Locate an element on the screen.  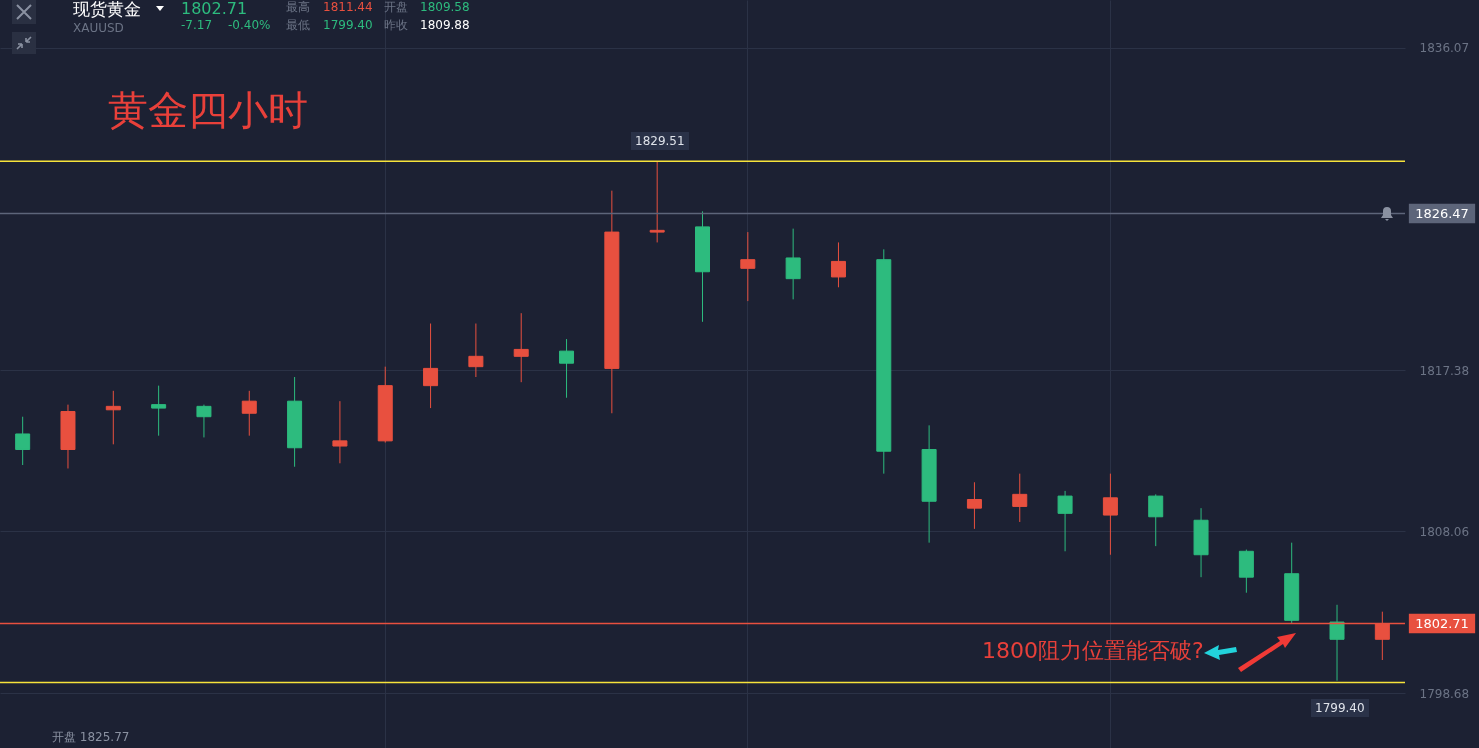
annotation: -7.17 is located at coordinates (197, 25).